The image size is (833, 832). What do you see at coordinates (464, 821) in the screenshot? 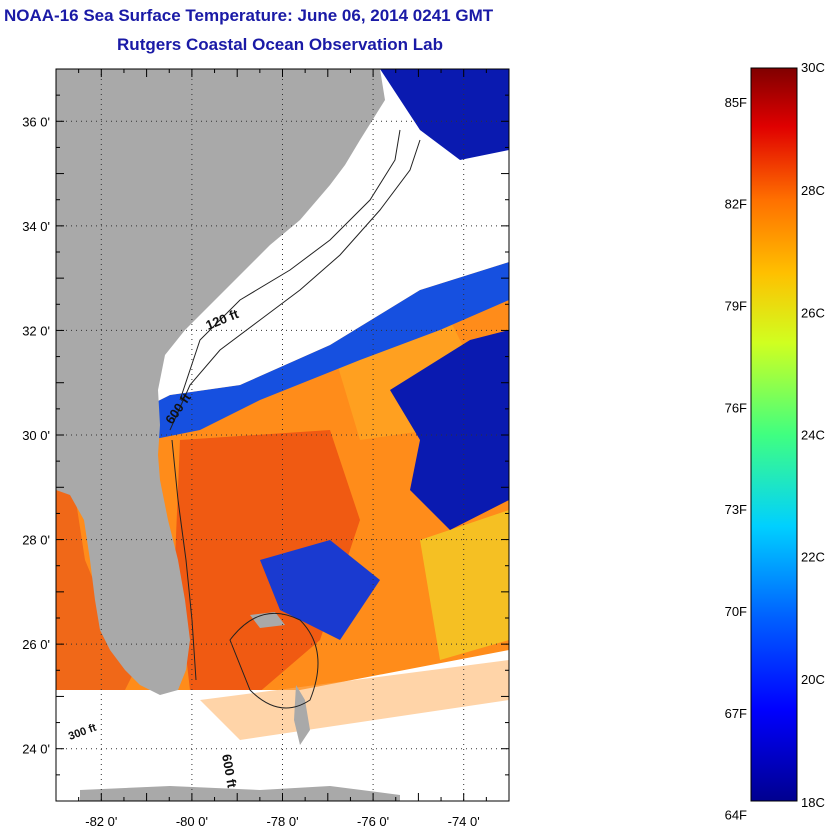
I see `lon-label: -74 0'` at bounding box center [464, 821].